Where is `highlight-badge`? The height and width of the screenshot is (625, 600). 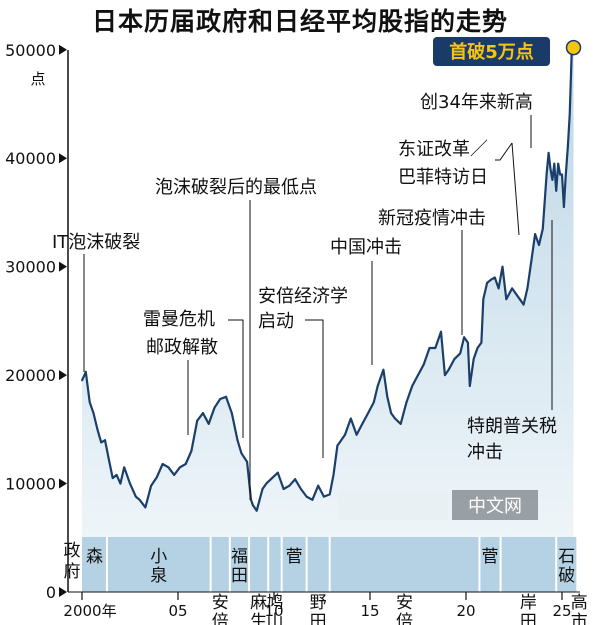
highlight-badge is located at coordinates (491, 51).